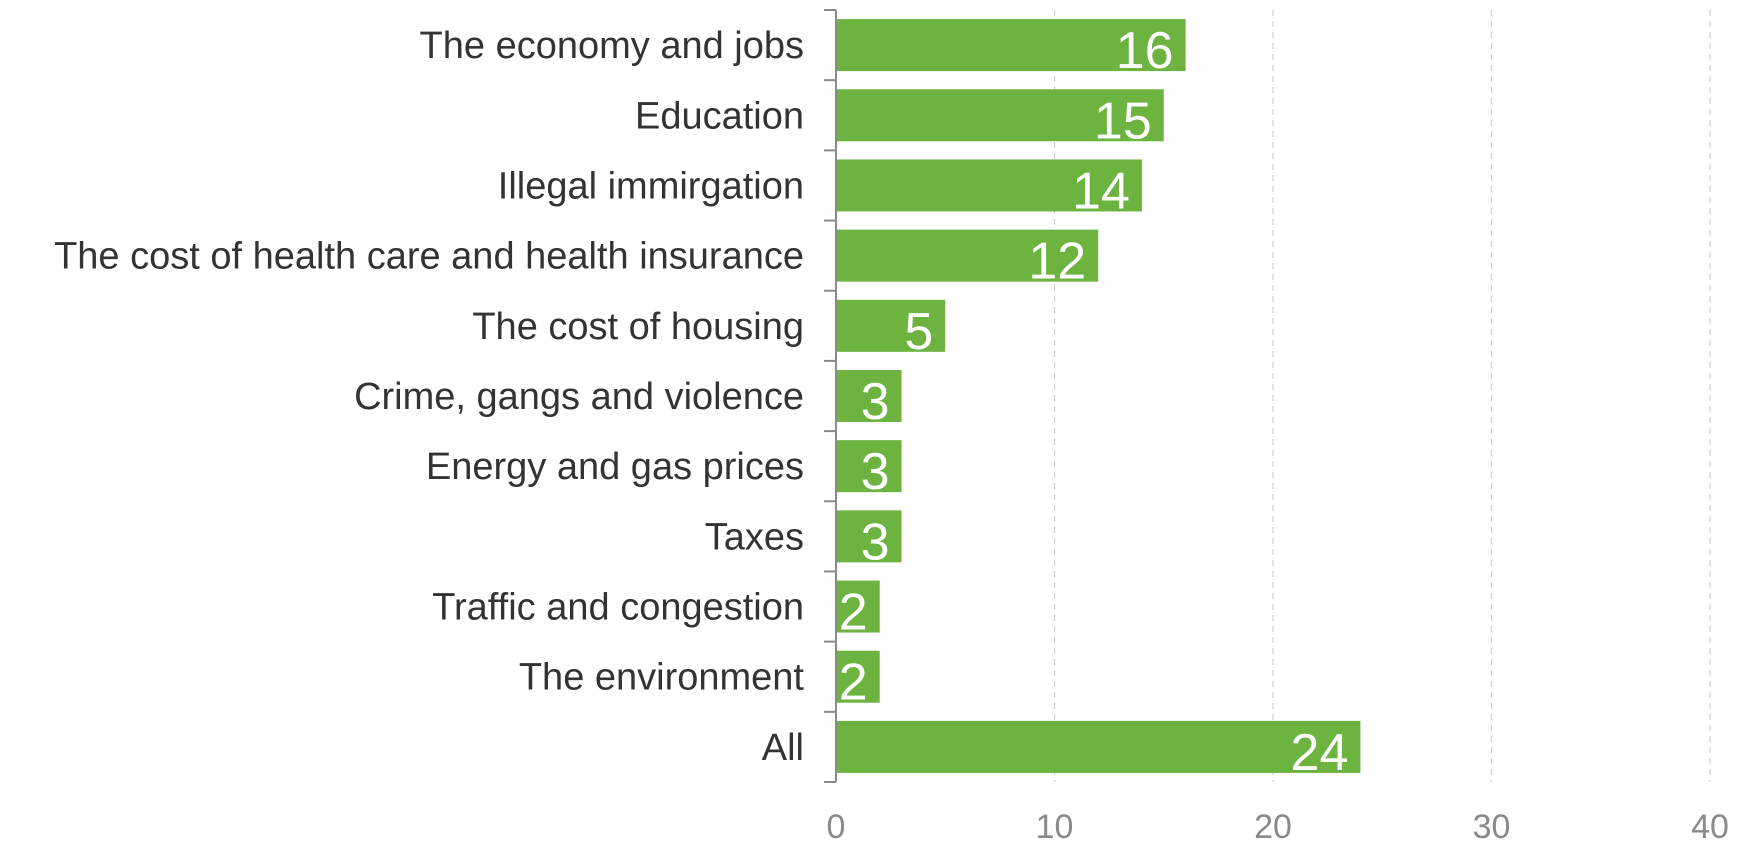  What do you see at coordinates (836, 827) in the screenshot?
I see `x-tick-label: 0` at bounding box center [836, 827].